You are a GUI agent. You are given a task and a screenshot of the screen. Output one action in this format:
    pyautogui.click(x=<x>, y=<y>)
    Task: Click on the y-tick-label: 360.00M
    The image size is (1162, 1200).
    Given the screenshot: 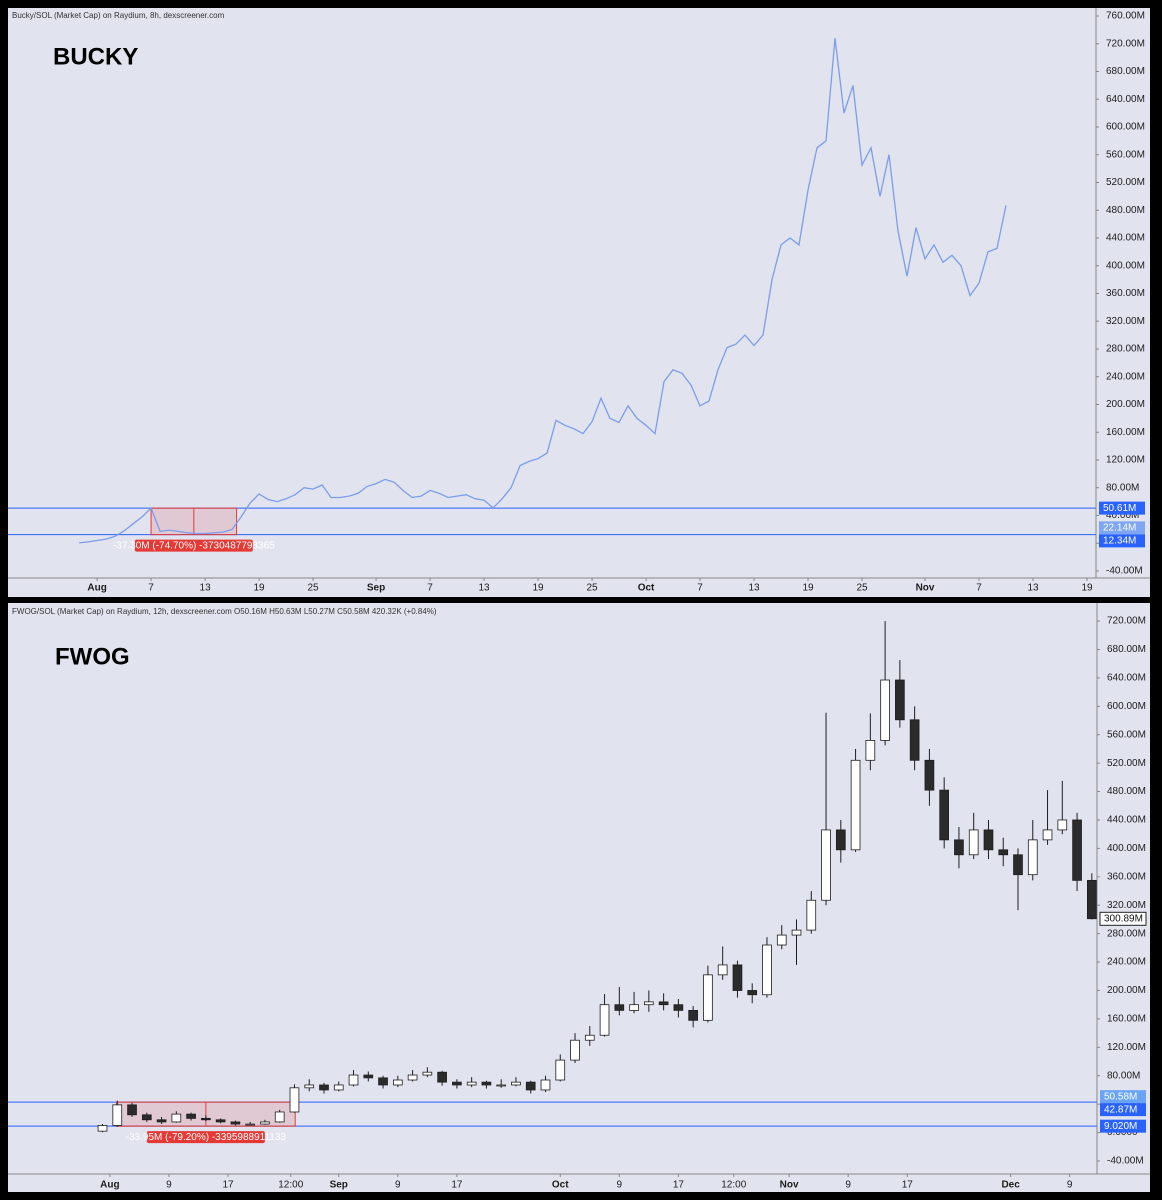 What is the action you would take?
    pyautogui.click(x=1125, y=293)
    